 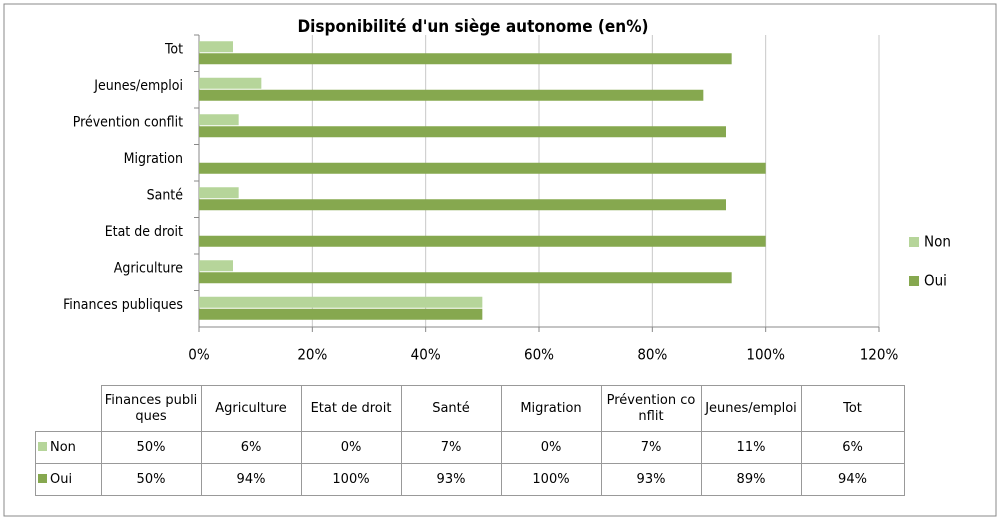 I want to click on table-cell: 11%, so click(x=751, y=447).